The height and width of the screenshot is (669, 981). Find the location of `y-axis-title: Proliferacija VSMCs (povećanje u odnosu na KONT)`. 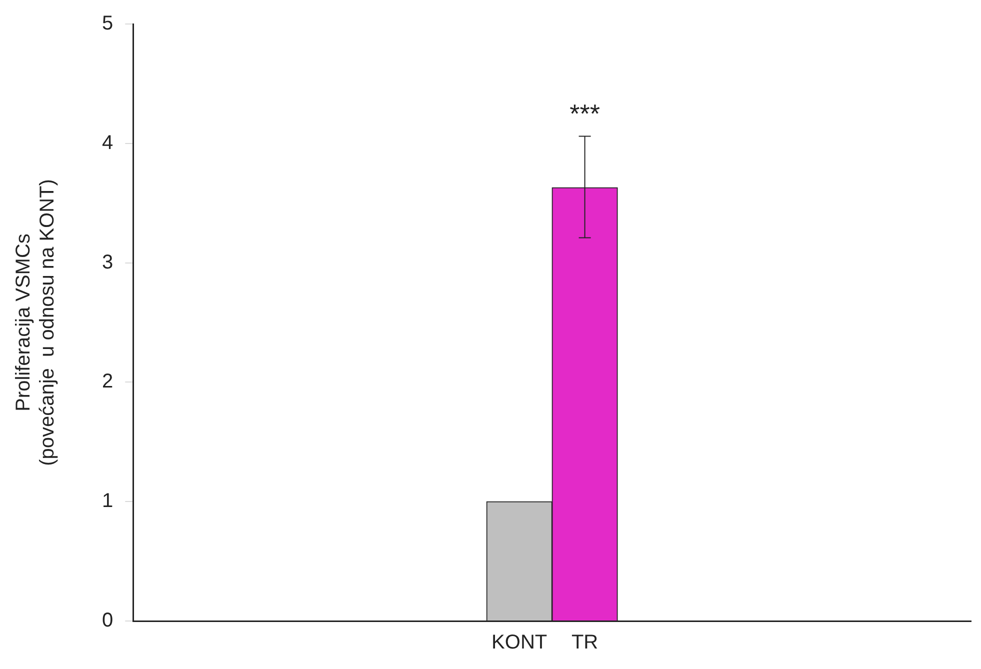

y-axis-title: Proliferacija VSMCs (povećanje u odnosu na KONT) is located at coordinates (35, 322).